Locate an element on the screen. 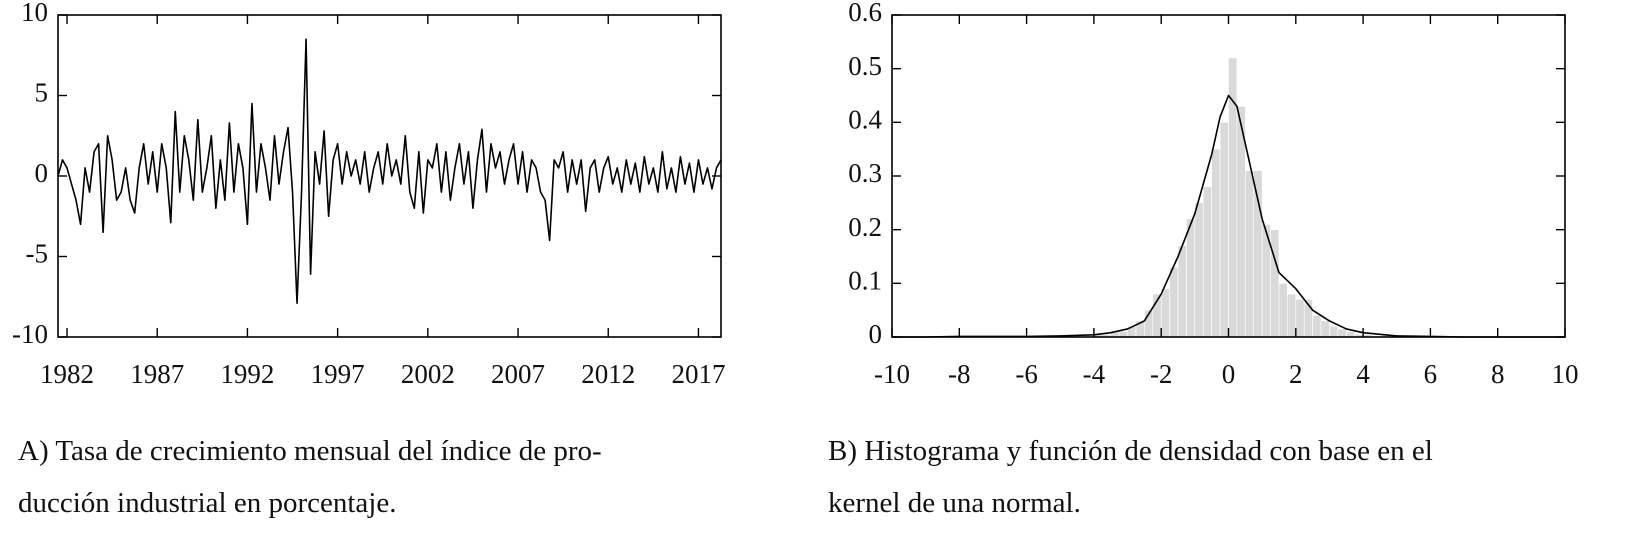  x-tick-label: 1982 is located at coordinates (67, 374).